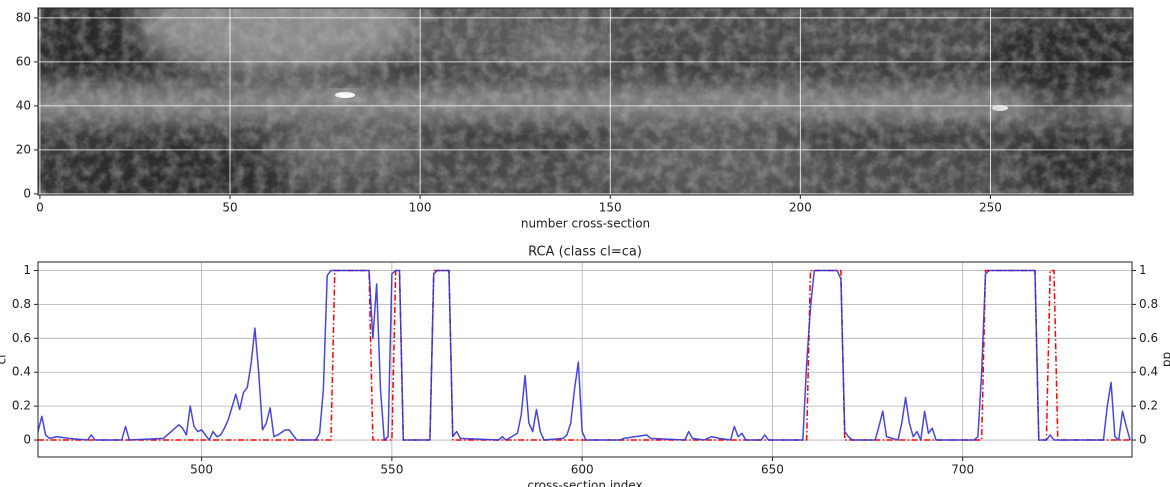 Image resolution: width=1170 pixels, height=487 pixels. What do you see at coordinates (23, 61) in the screenshot?
I see `y-tick-label: 60` at bounding box center [23, 61].